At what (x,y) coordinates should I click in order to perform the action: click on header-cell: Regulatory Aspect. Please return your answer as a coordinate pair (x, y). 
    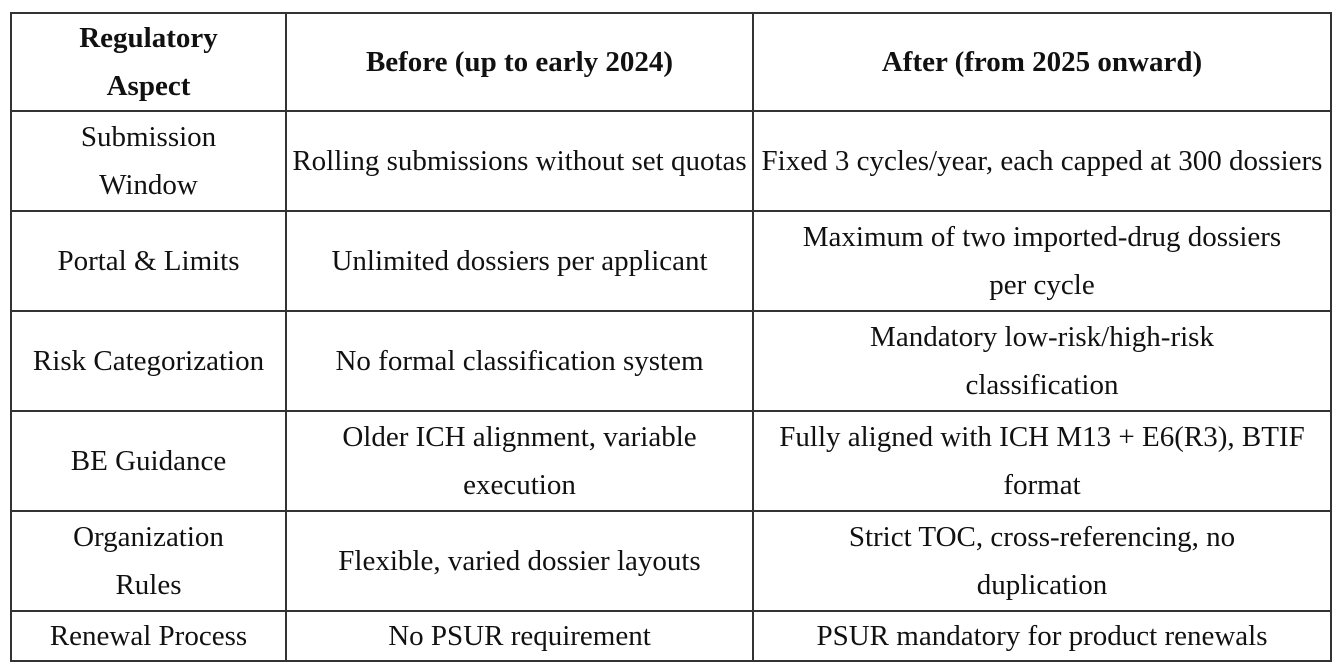
    Looking at the image, I should click on (148, 62).